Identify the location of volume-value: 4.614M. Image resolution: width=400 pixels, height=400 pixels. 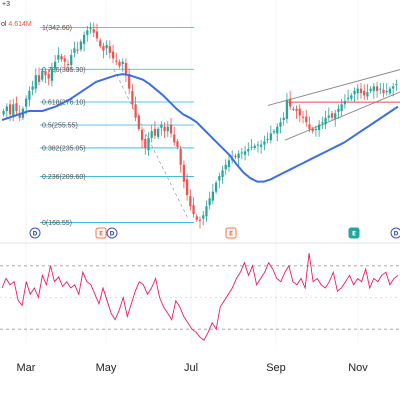
(20, 24).